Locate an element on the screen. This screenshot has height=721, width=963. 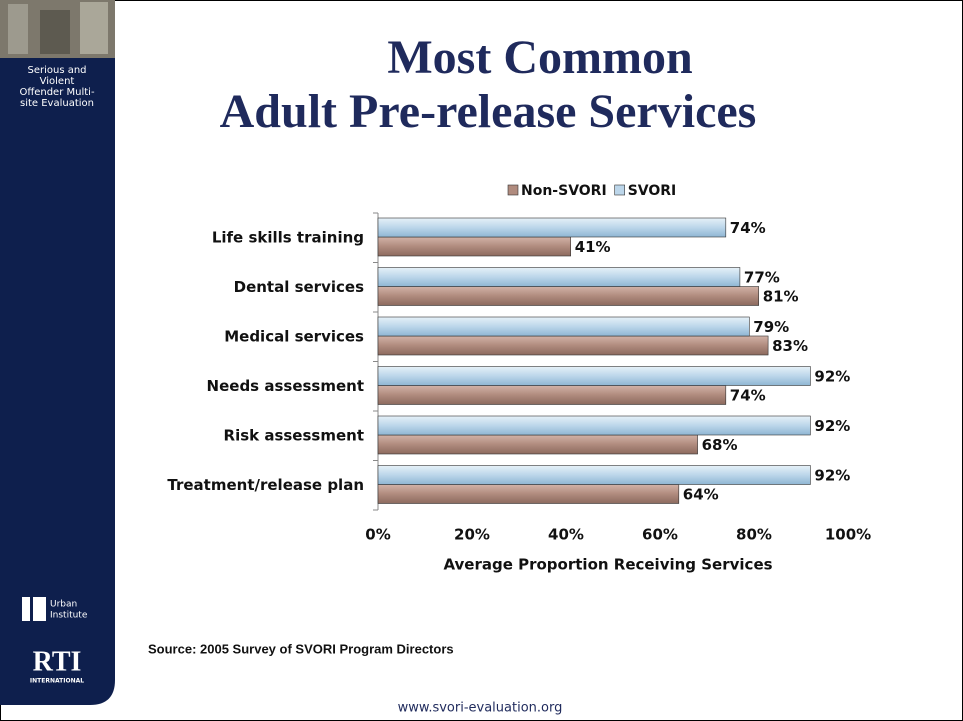
urban-logo-detail is located at coordinates (31, 609).